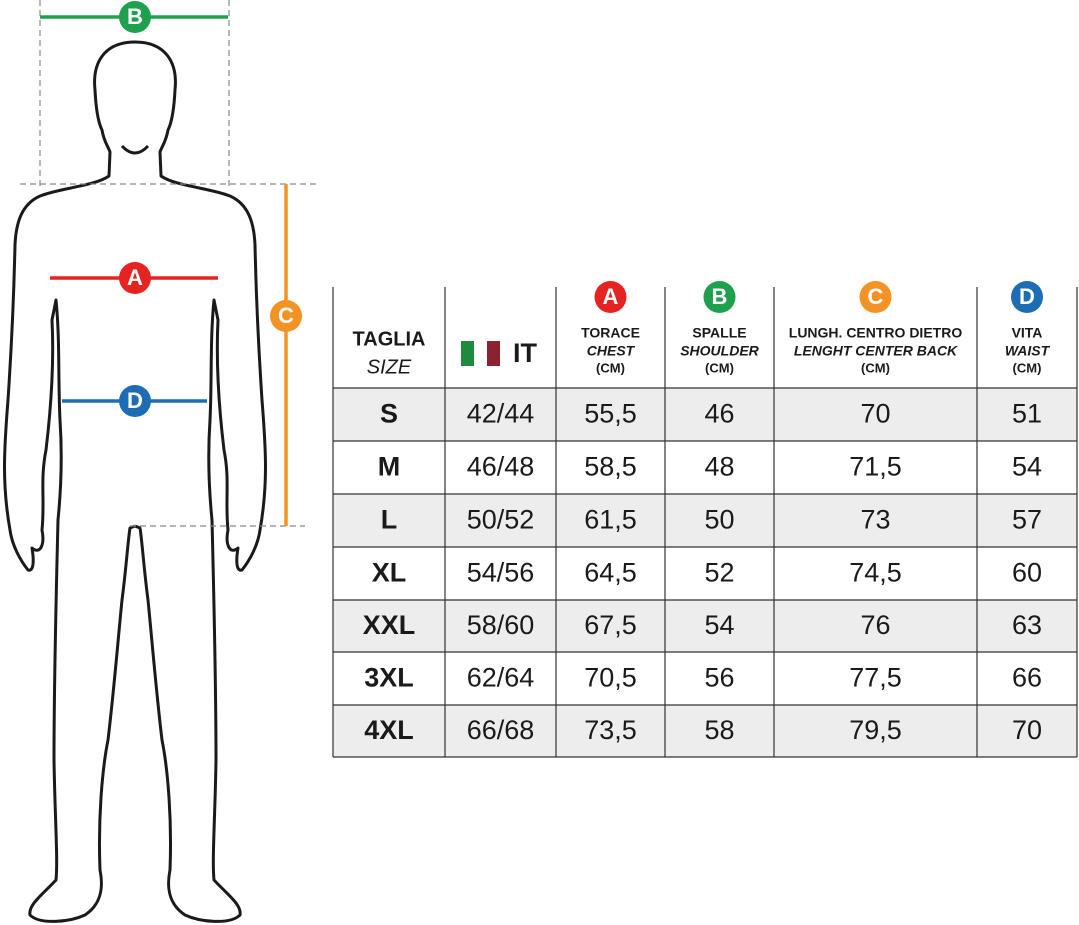 The width and height of the screenshot is (1079, 925). What do you see at coordinates (1027, 573) in the screenshot?
I see `cell-value: 60` at bounding box center [1027, 573].